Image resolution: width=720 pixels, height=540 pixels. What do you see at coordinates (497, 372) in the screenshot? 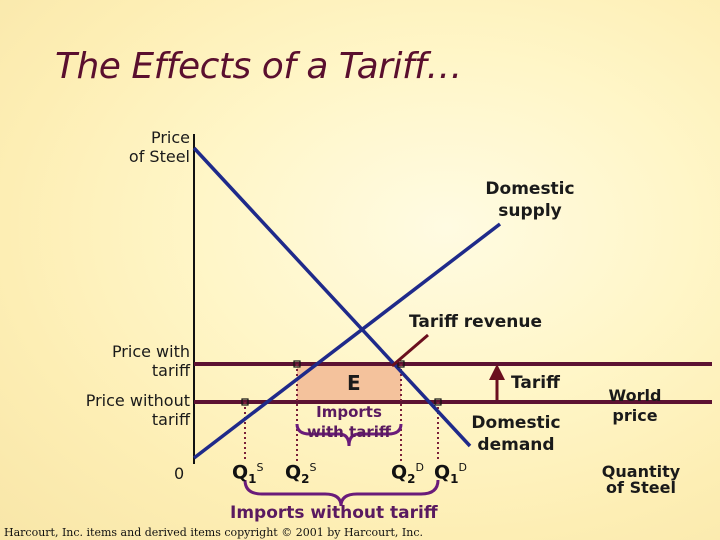
I see `tariff-arrow-head` at bounding box center [497, 372].